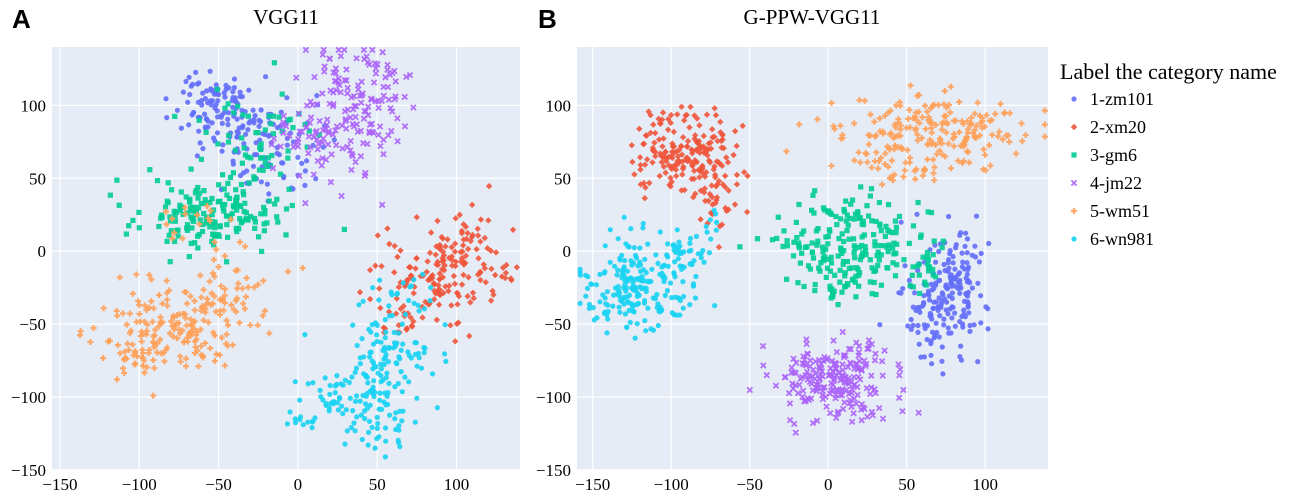  I want to click on x-tick-label: −100, so click(671, 484).